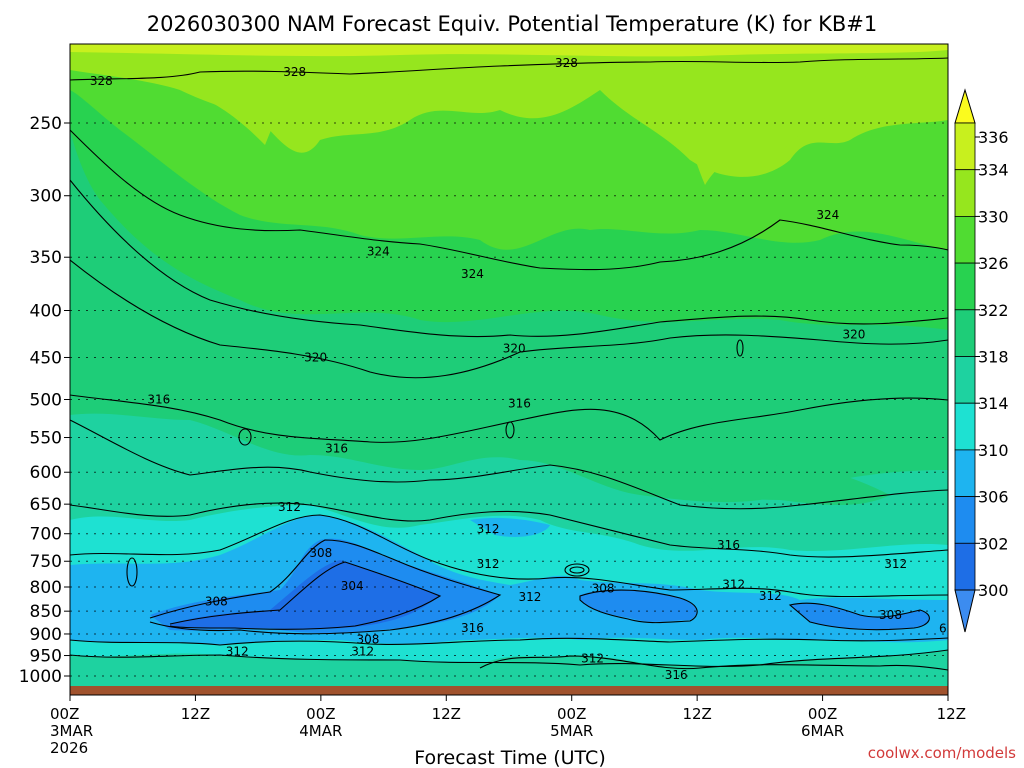 This screenshot has width=1024, height=768. Describe the element at coordinates (46, 358) in the screenshot. I see `y-tick-label: 450` at that location.